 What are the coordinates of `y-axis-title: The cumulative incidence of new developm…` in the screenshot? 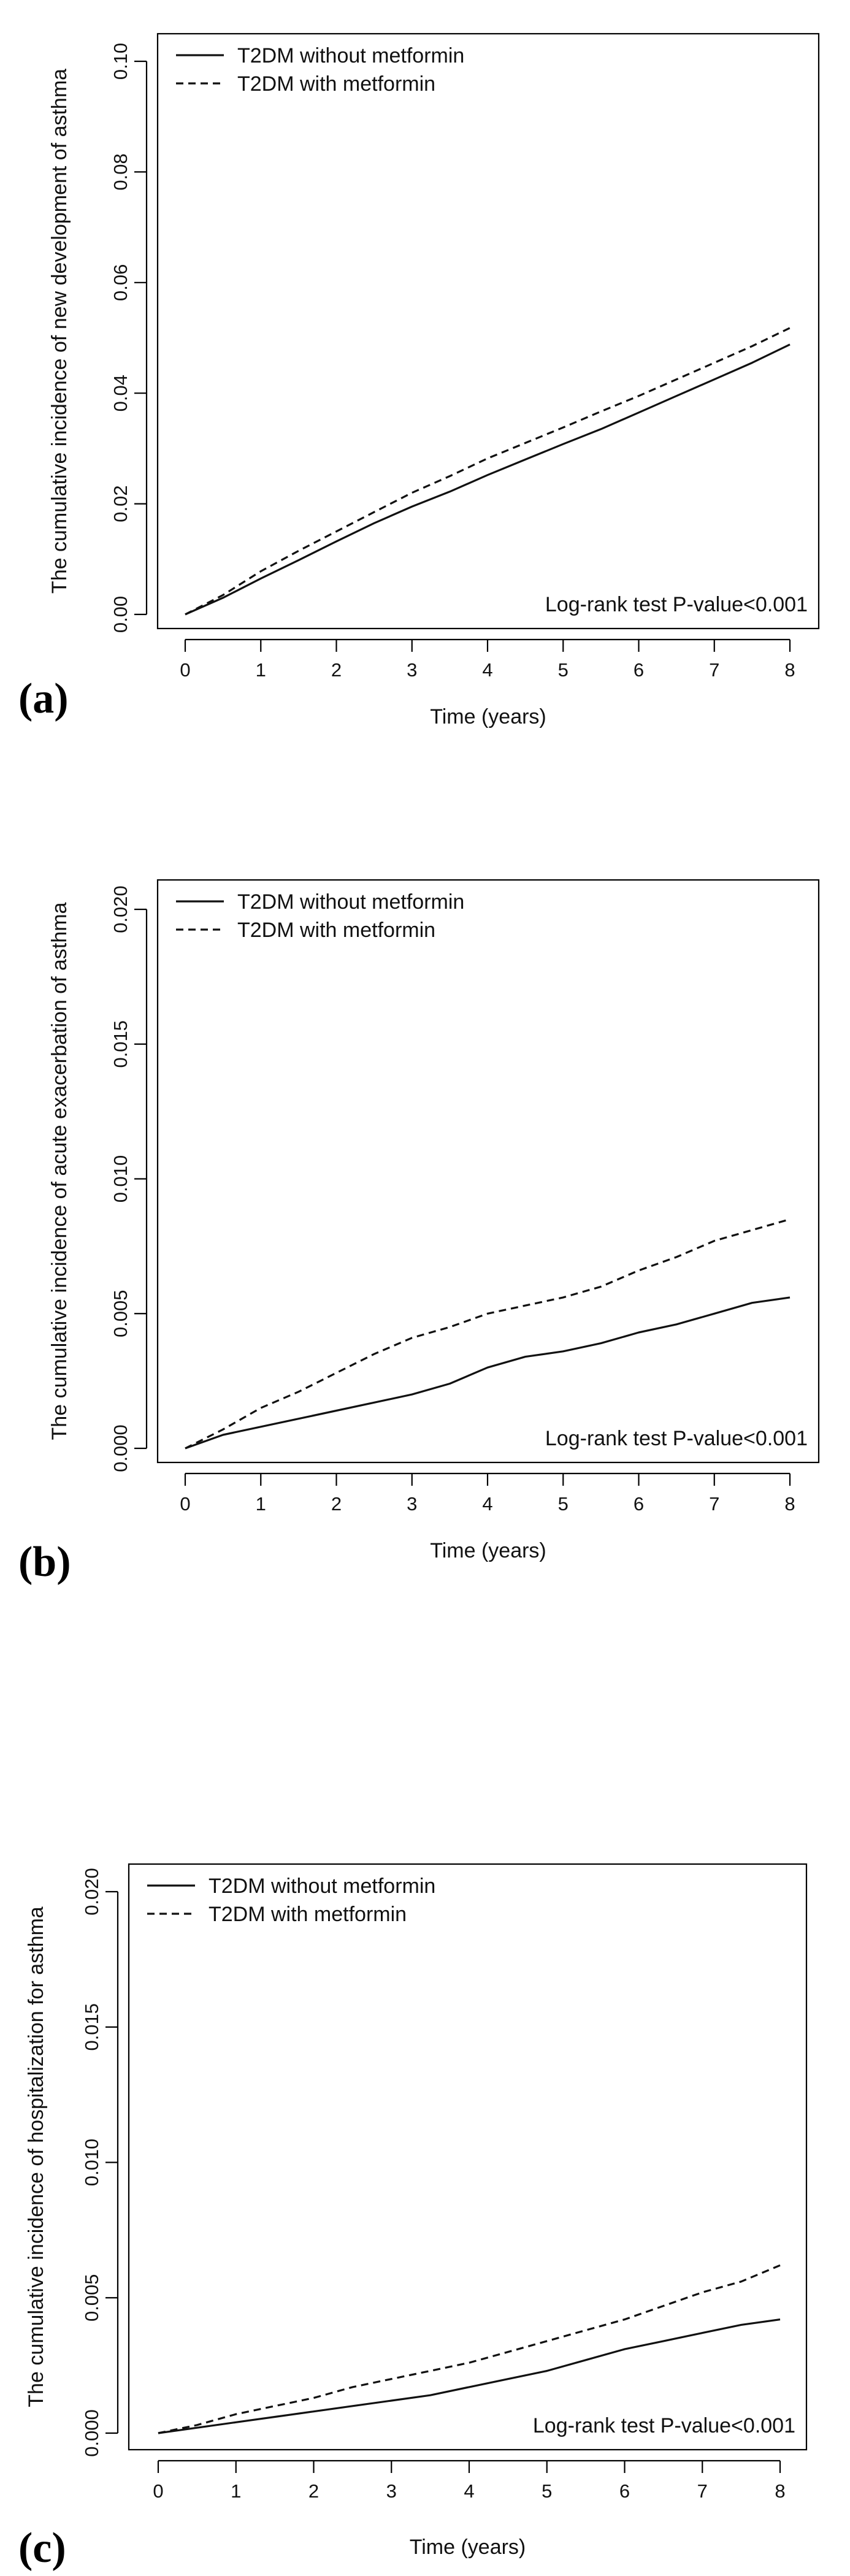 It's located at (59, 331).